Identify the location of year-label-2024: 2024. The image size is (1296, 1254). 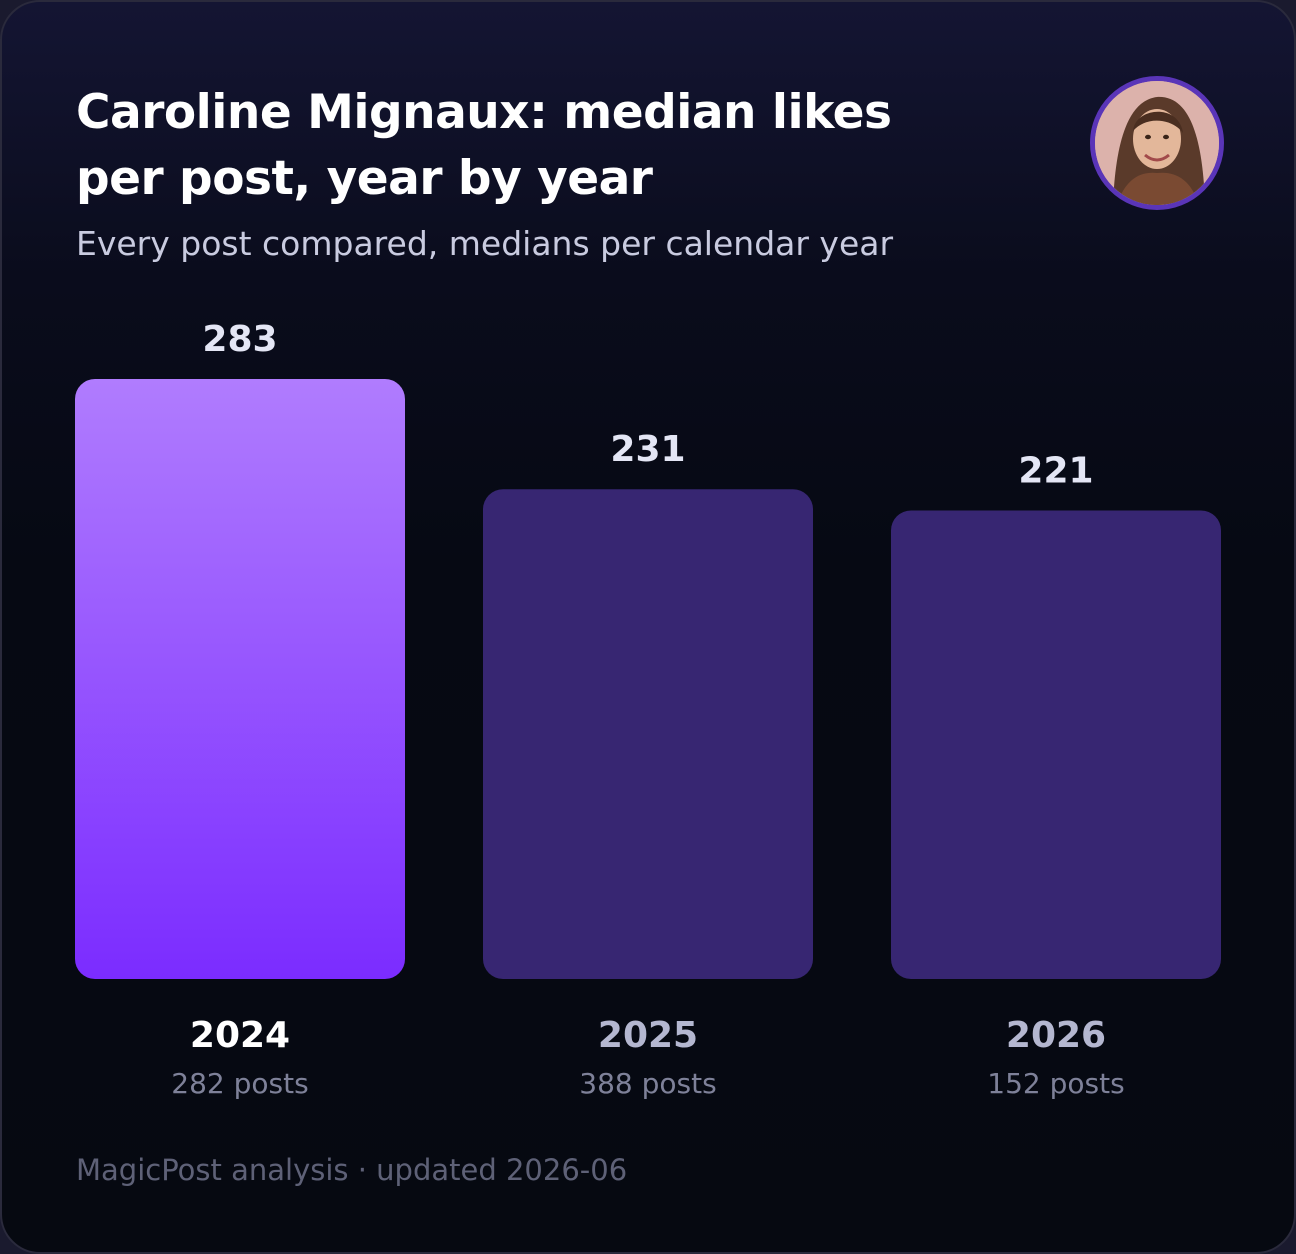
(240, 1035).